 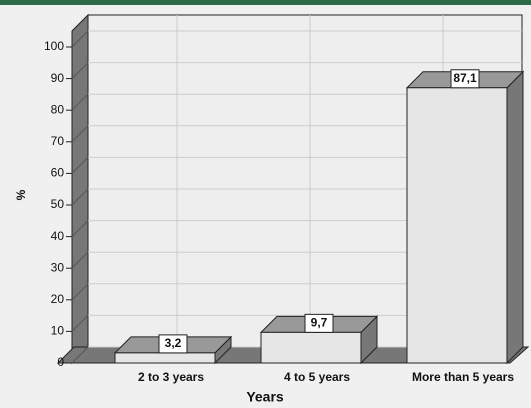 What do you see at coordinates (58, 78) in the screenshot?
I see `y-tick-label: 90` at bounding box center [58, 78].